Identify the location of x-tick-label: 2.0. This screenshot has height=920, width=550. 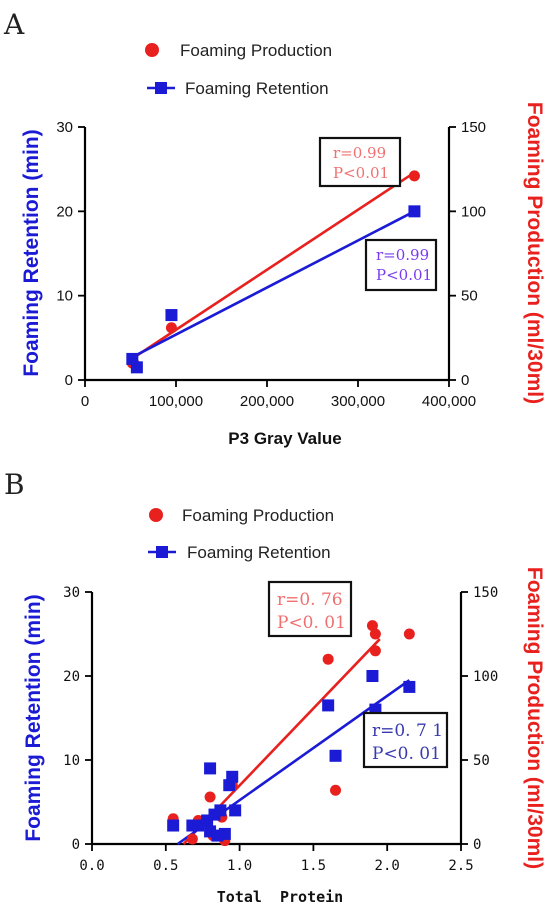
(387, 866).